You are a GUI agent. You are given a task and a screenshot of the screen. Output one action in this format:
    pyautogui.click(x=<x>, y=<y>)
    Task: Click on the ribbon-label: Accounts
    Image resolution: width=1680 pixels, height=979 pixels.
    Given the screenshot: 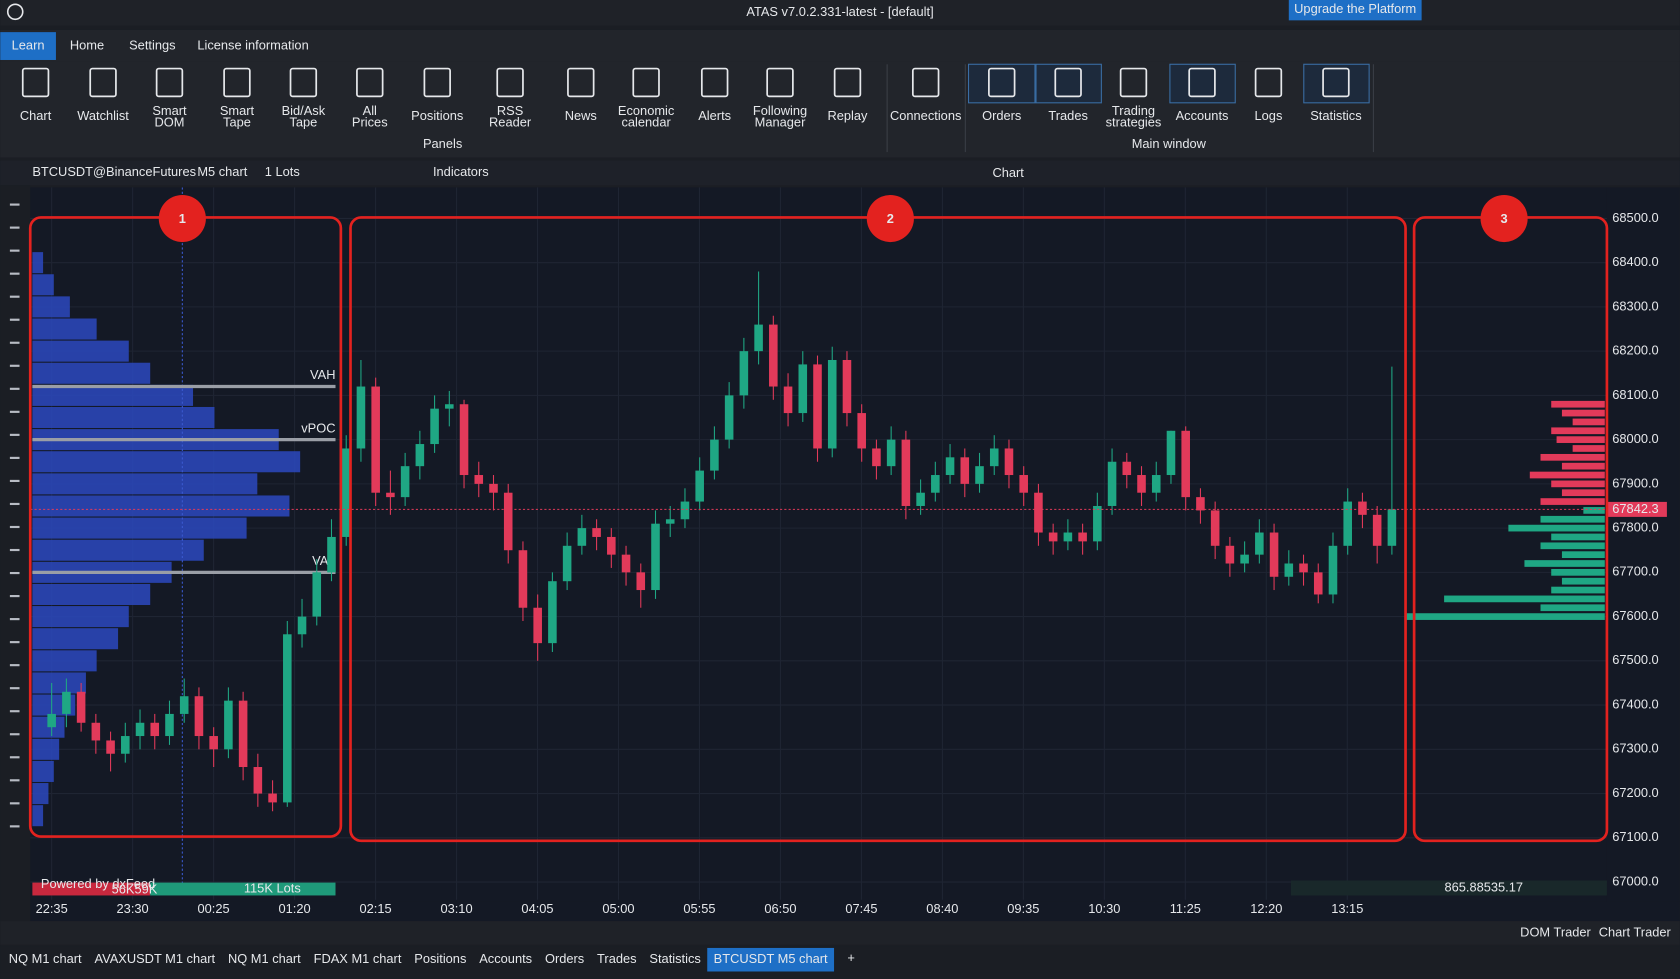 What is the action you would take?
    pyautogui.click(x=1202, y=115)
    